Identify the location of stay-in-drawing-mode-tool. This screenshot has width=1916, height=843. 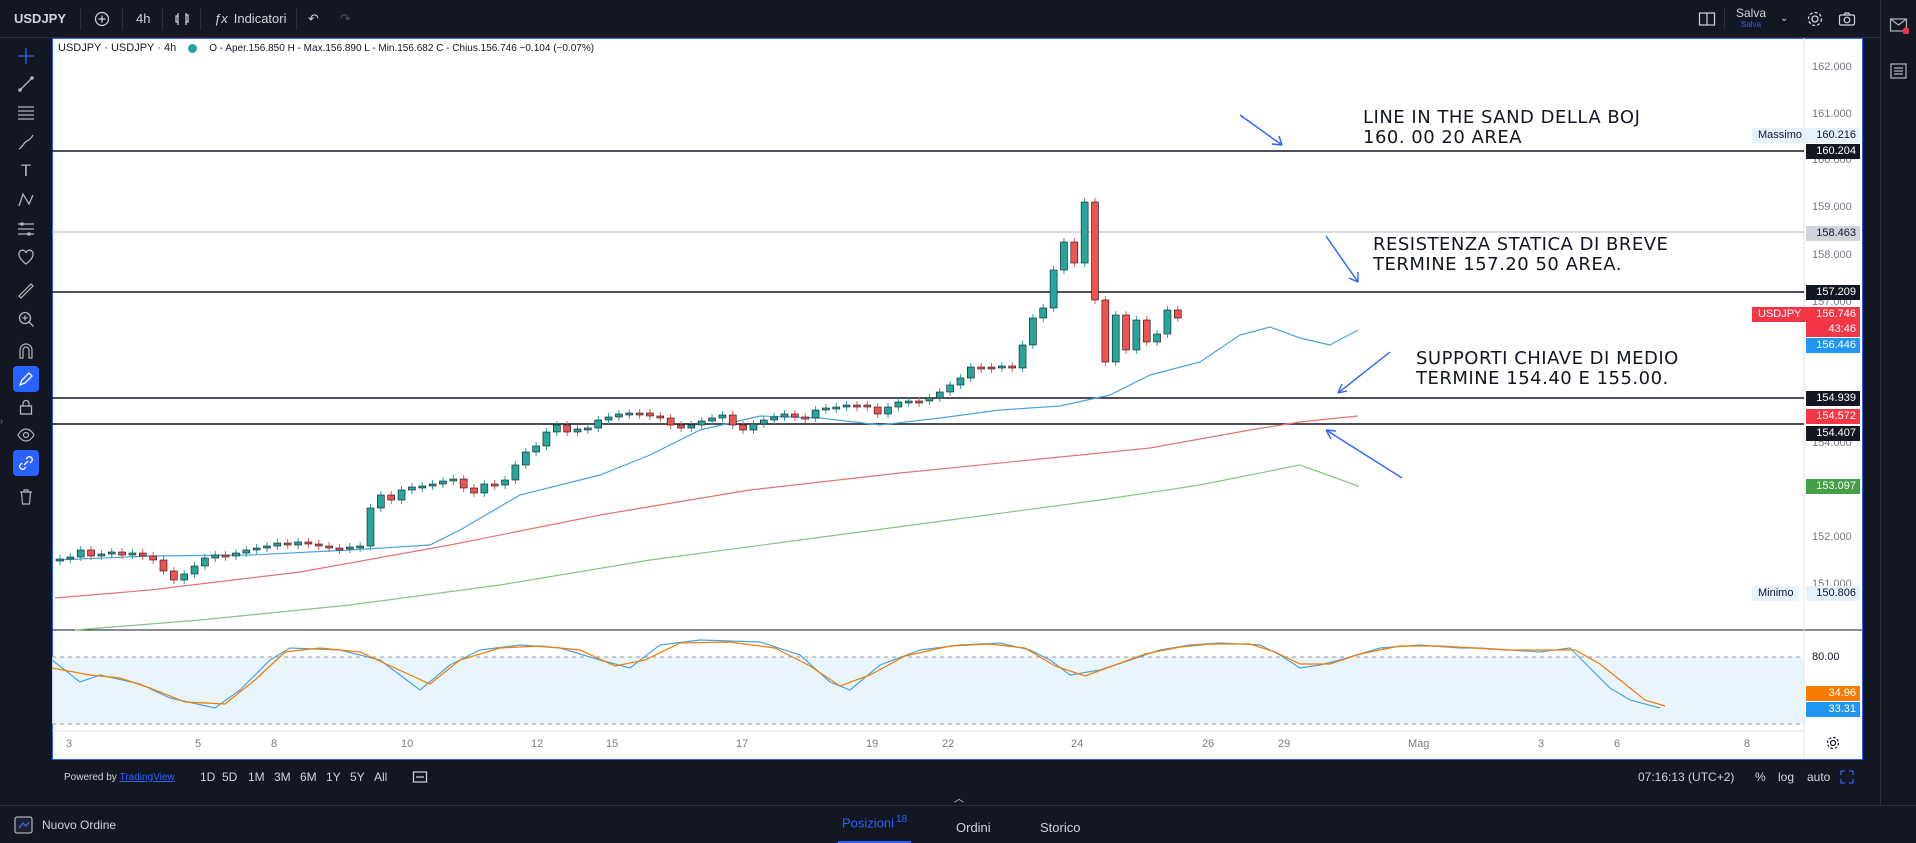
(26, 379).